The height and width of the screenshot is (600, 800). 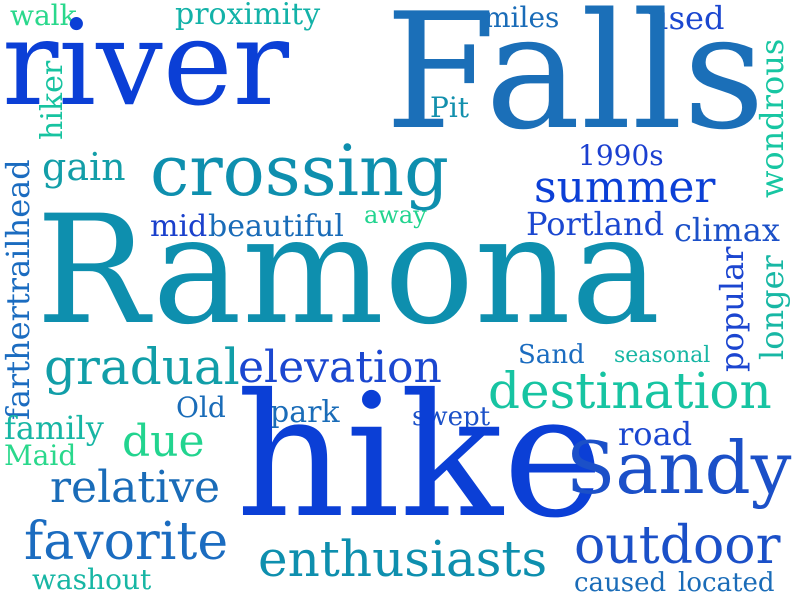 What do you see at coordinates (686, 18) in the screenshot?
I see `word-used: used` at bounding box center [686, 18].